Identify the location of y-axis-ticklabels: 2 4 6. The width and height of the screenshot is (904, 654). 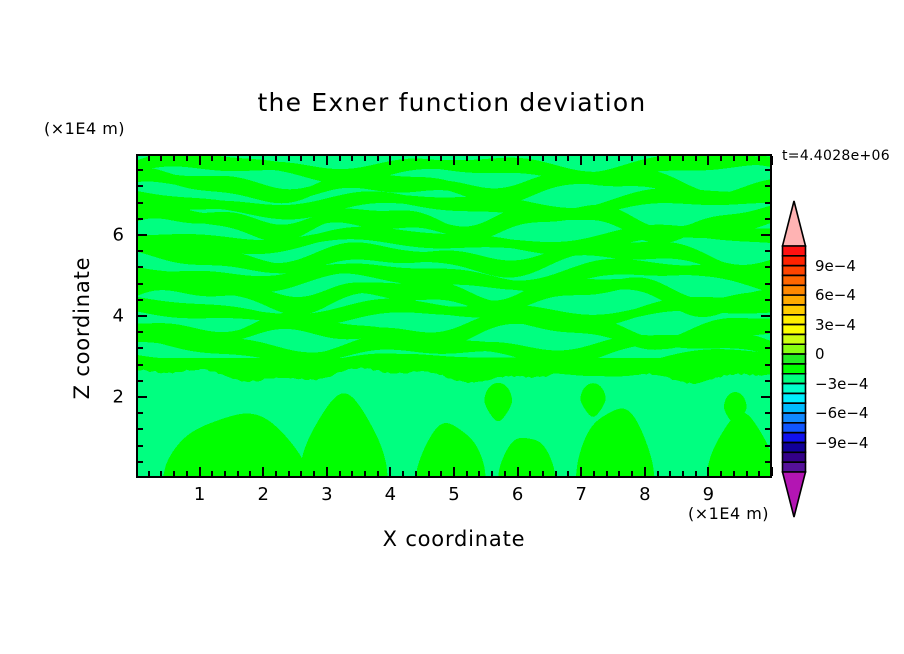
(108, 327).